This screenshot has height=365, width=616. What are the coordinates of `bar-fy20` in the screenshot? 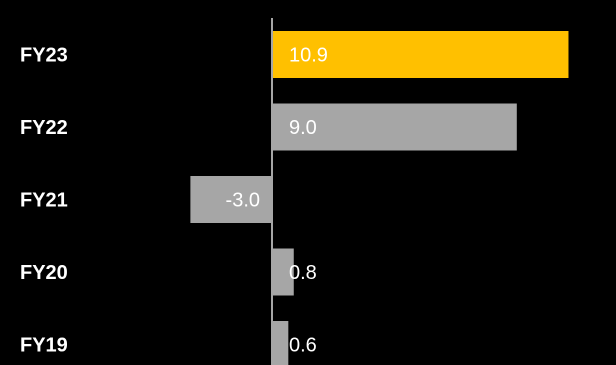 It's located at (283, 272).